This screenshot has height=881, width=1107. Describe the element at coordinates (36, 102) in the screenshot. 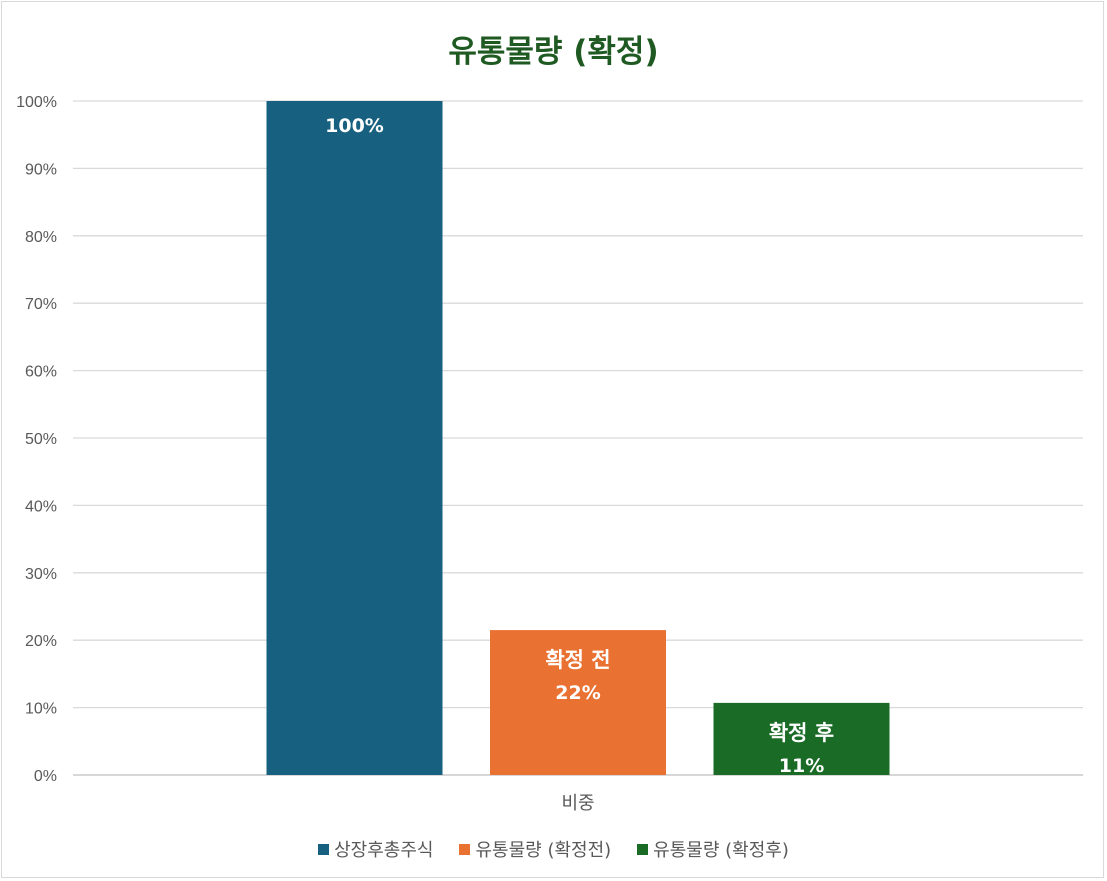

I see `y-tick-label: 100%` at that location.